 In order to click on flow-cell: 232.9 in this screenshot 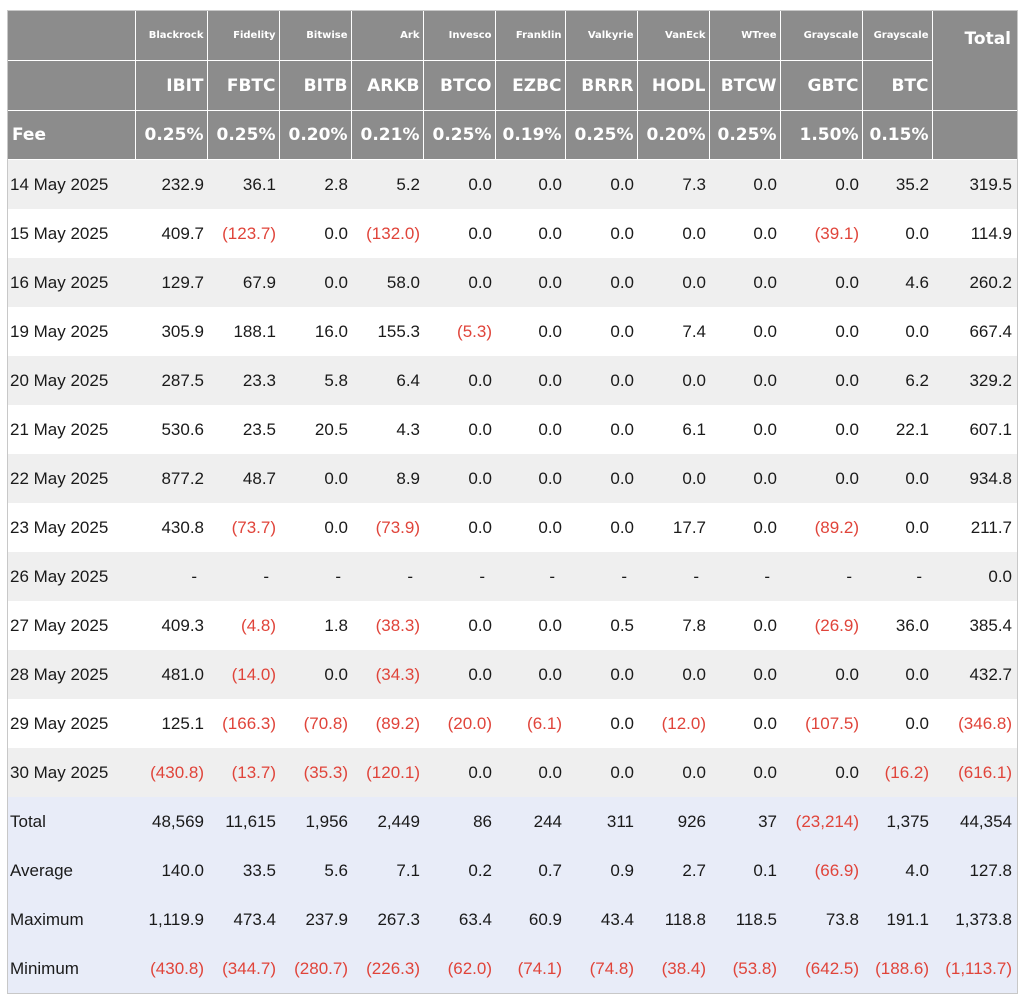, I will do `click(171, 184)`.